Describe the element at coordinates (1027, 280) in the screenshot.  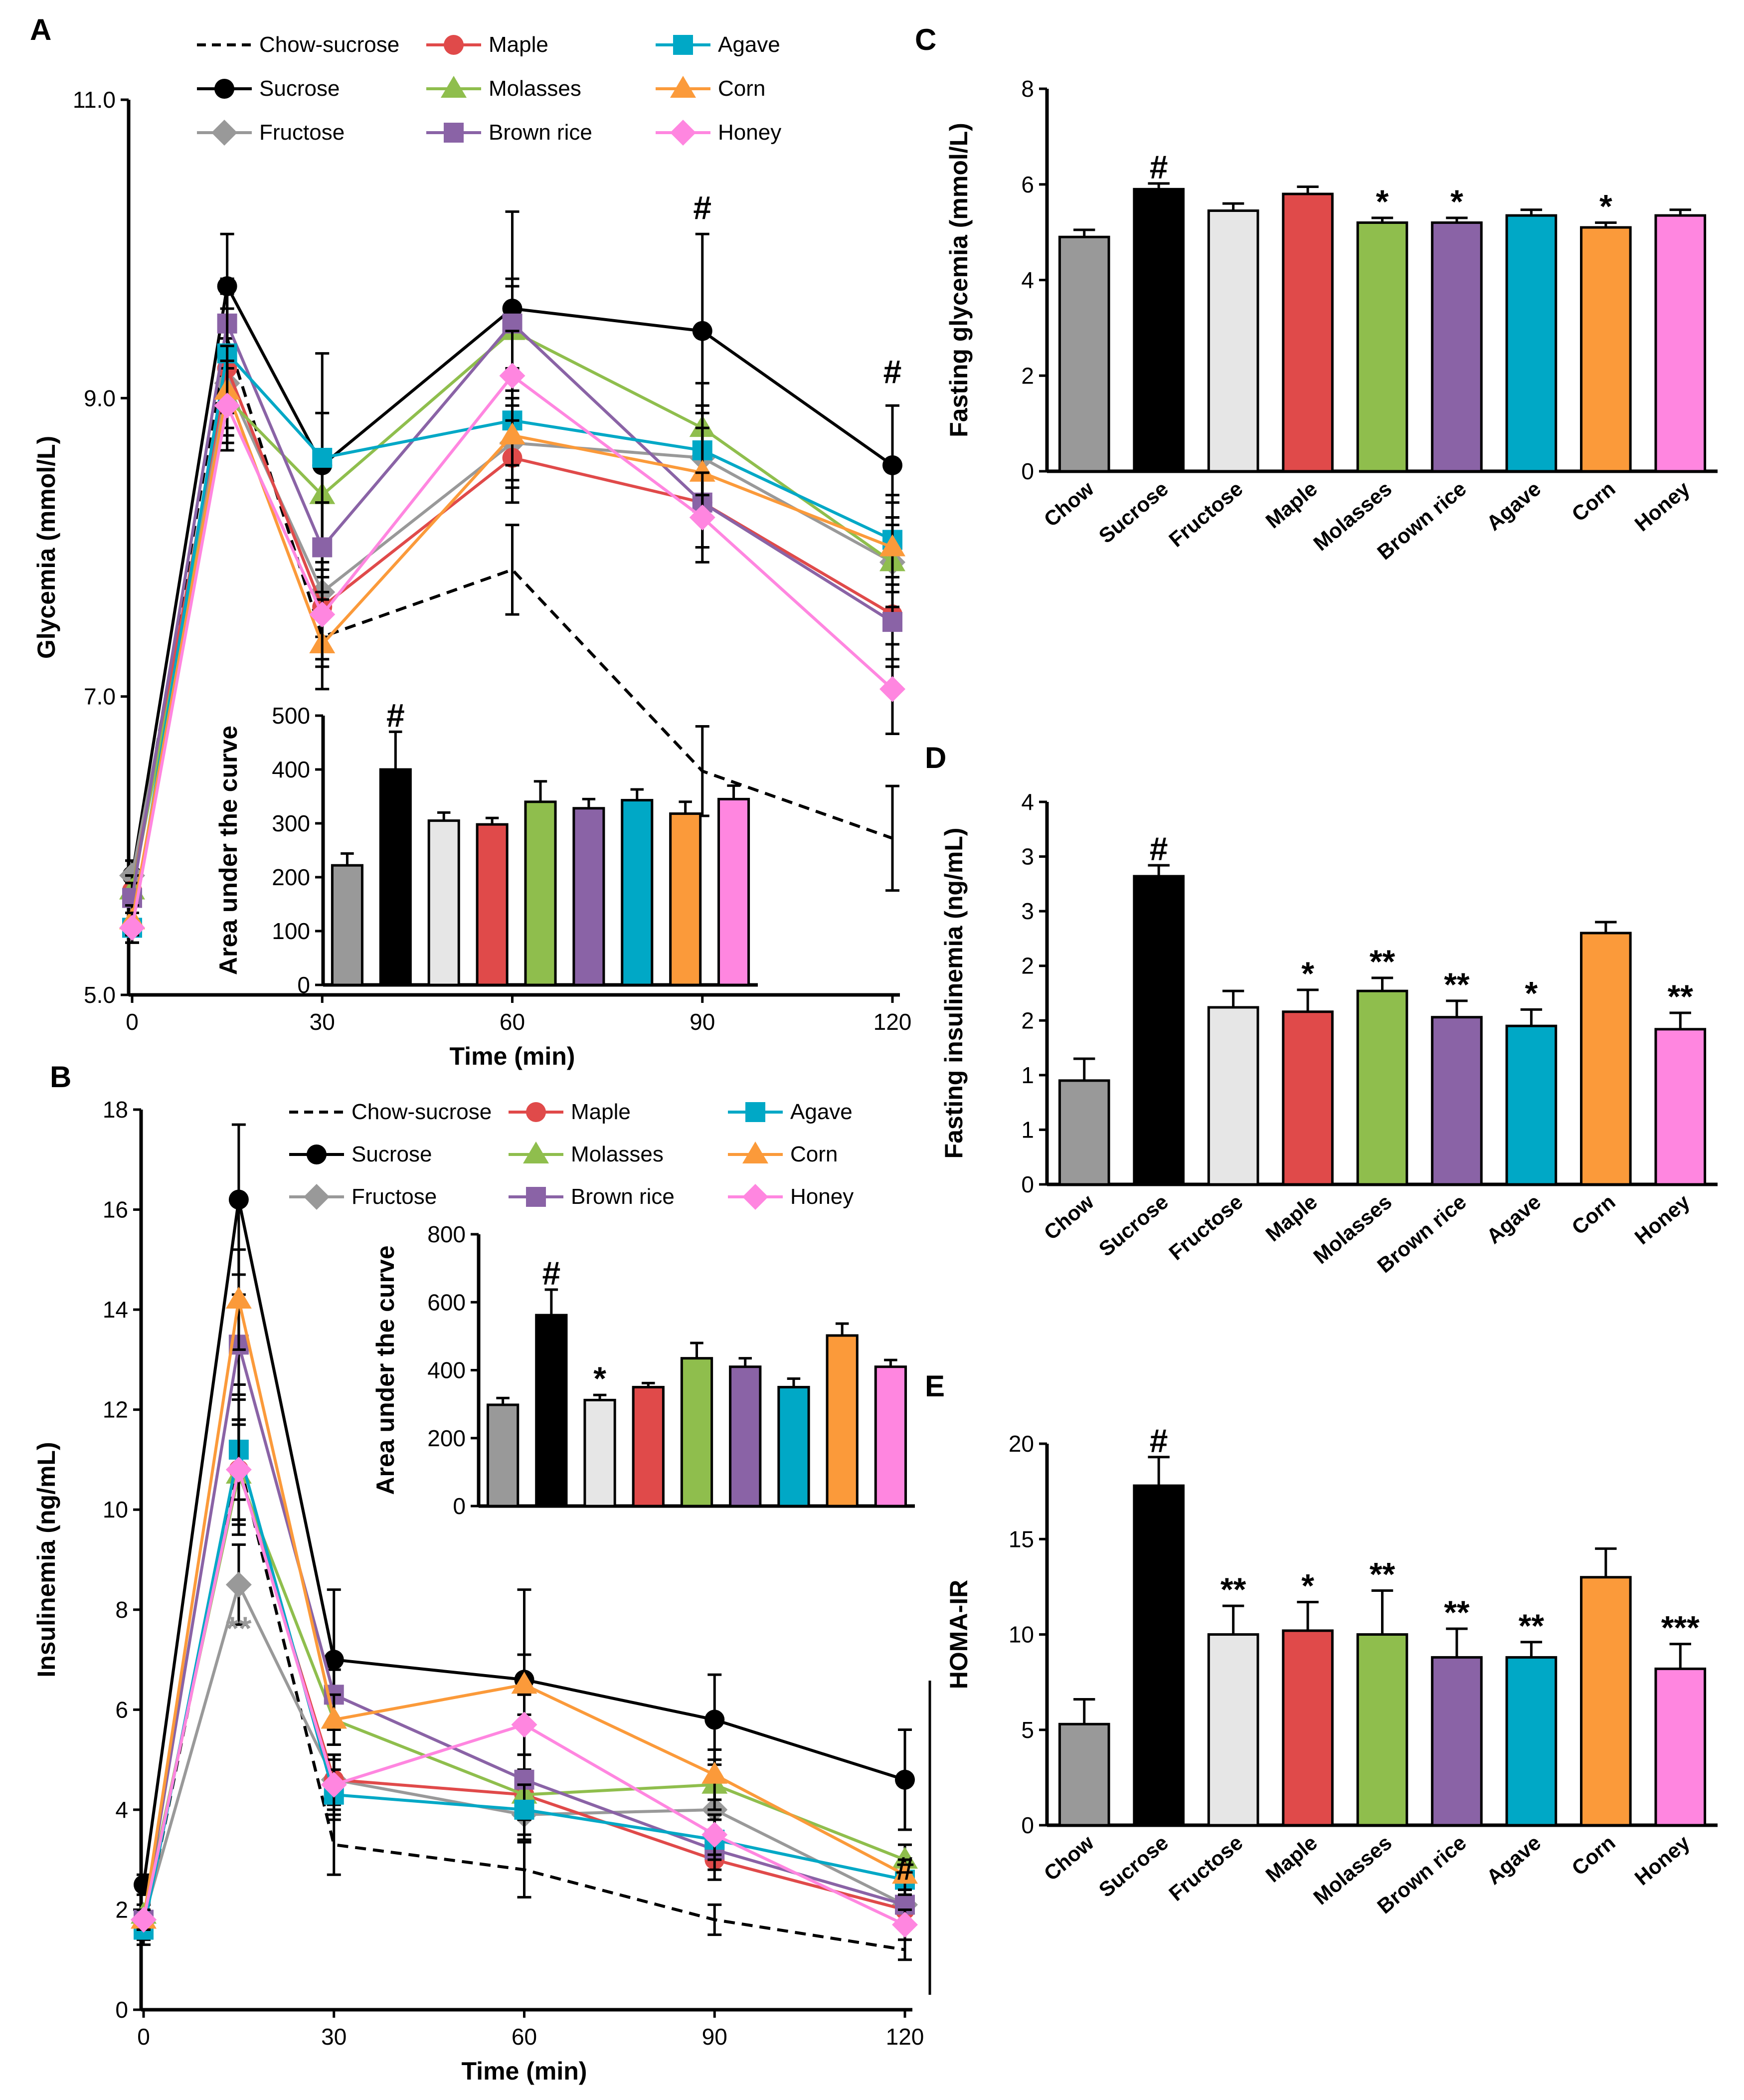
I see `y-tick-label: 4` at that location.